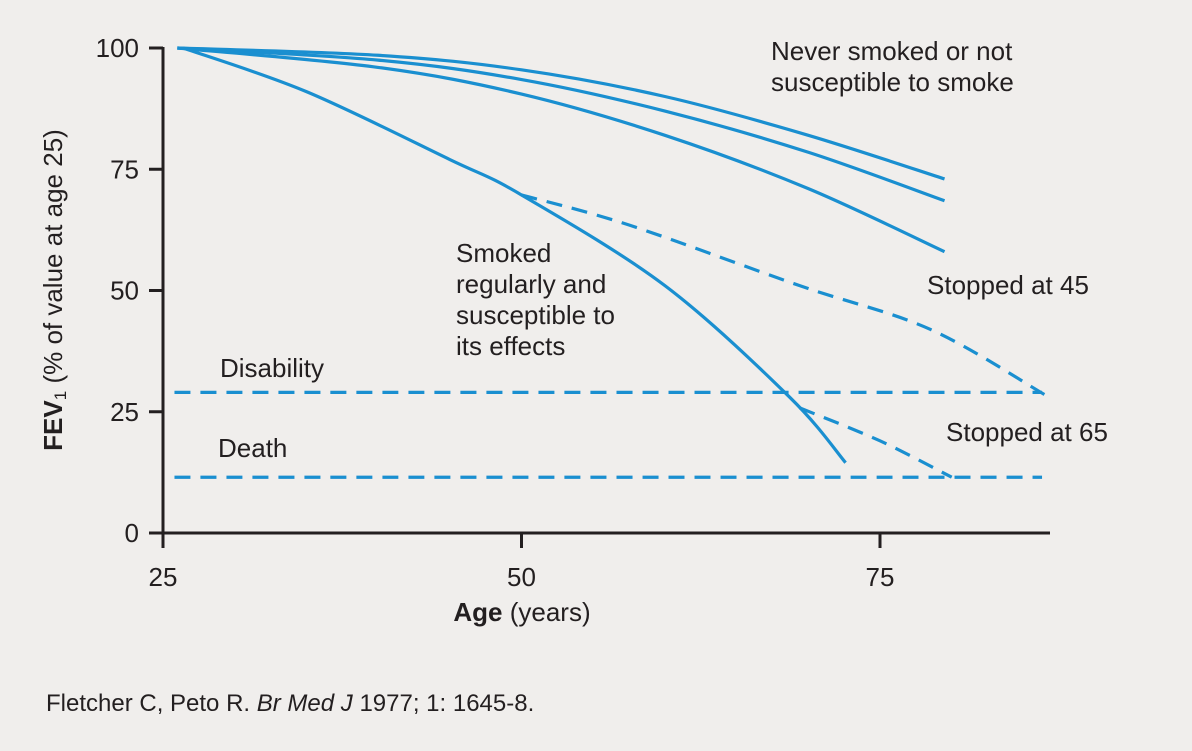  What do you see at coordinates (117, 48) in the screenshot?
I see `y-tick-label: 100` at bounding box center [117, 48].